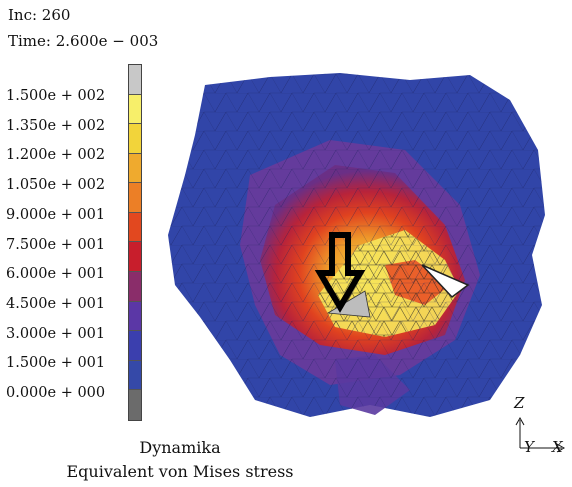  Describe the element at coordinates (56, 125) in the screenshot. I see `legend-label: 1.350e + 002` at that location.